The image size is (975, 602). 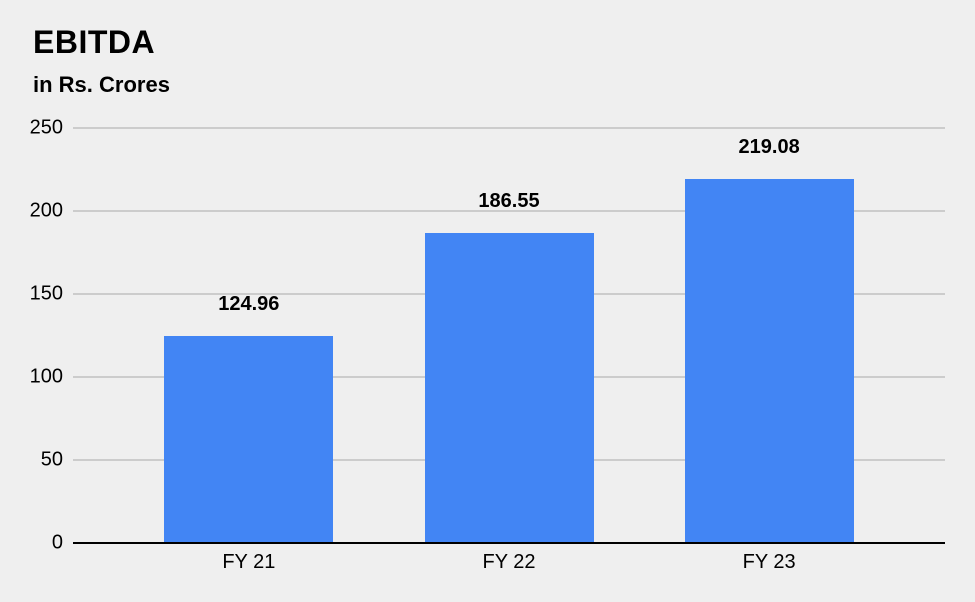 What do you see at coordinates (249, 303) in the screenshot?
I see `bar-value-label: 124.96` at bounding box center [249, 303].